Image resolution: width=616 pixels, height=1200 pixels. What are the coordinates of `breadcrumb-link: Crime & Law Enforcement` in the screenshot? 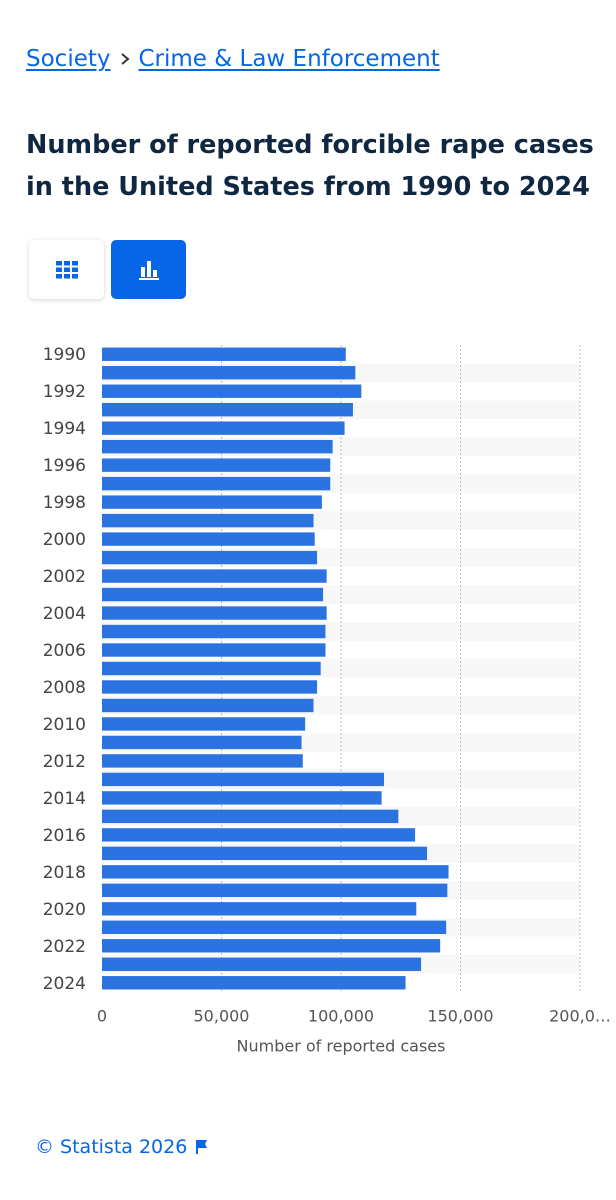 It's located at (289, 59).